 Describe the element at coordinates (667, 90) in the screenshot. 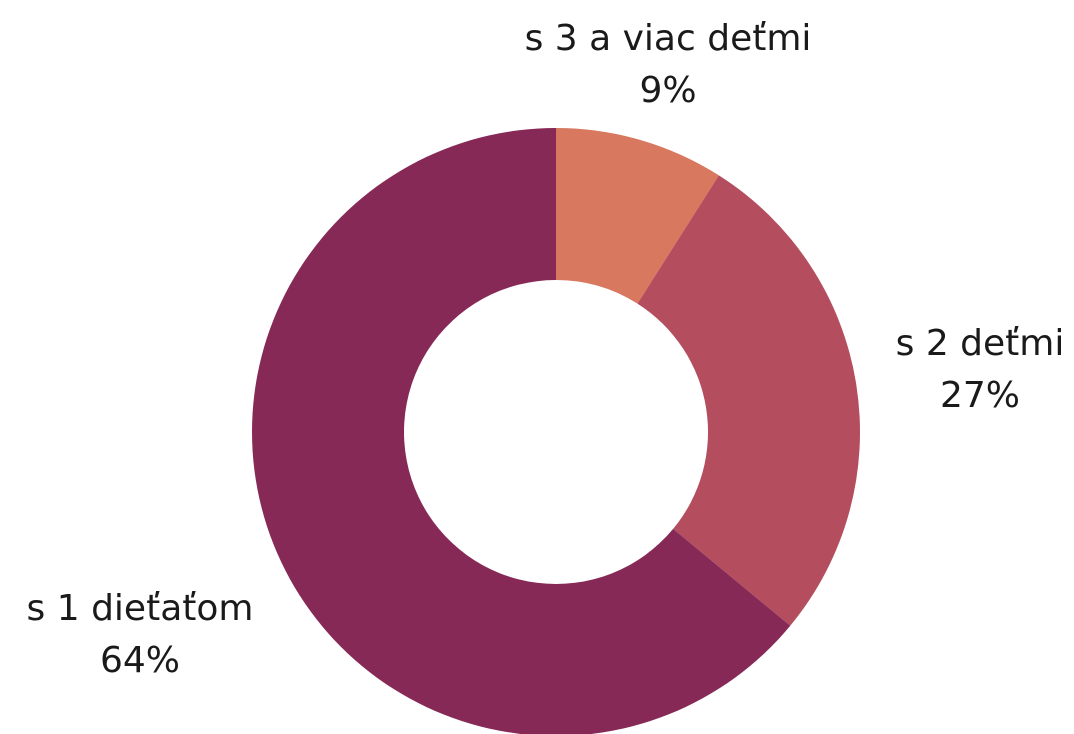

I see `slice-value-label: 9%` at that location.